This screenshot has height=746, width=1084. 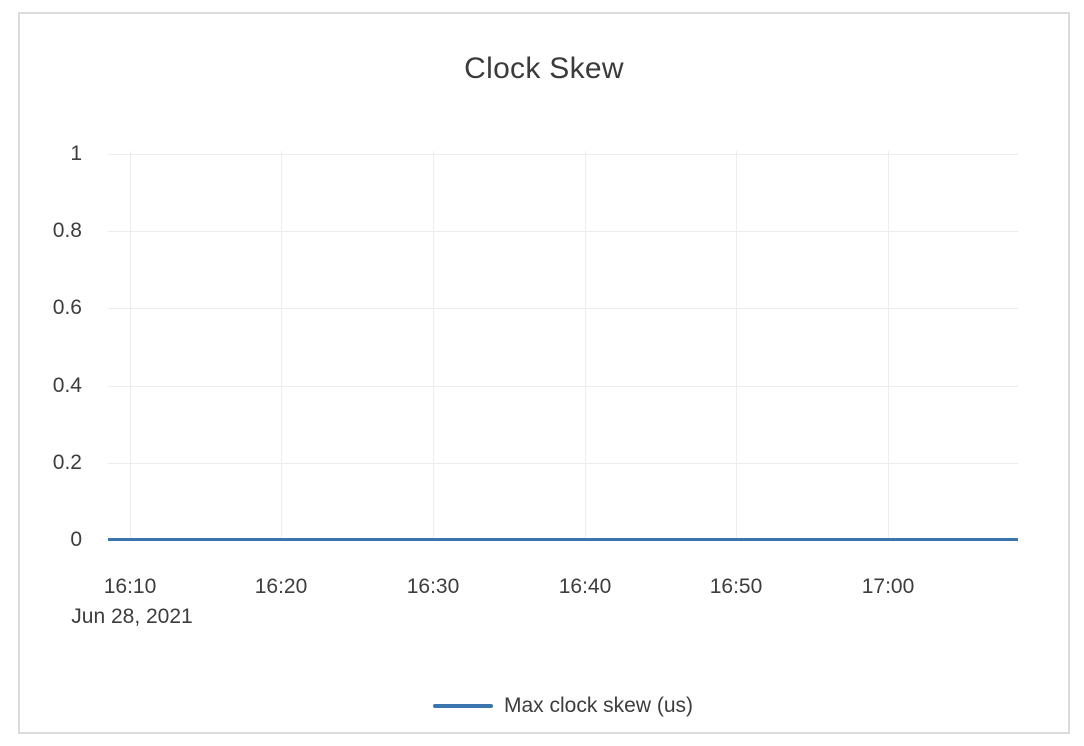 I want to click on x-axis-tick-label: 16:10, so click(x=130, y=586).